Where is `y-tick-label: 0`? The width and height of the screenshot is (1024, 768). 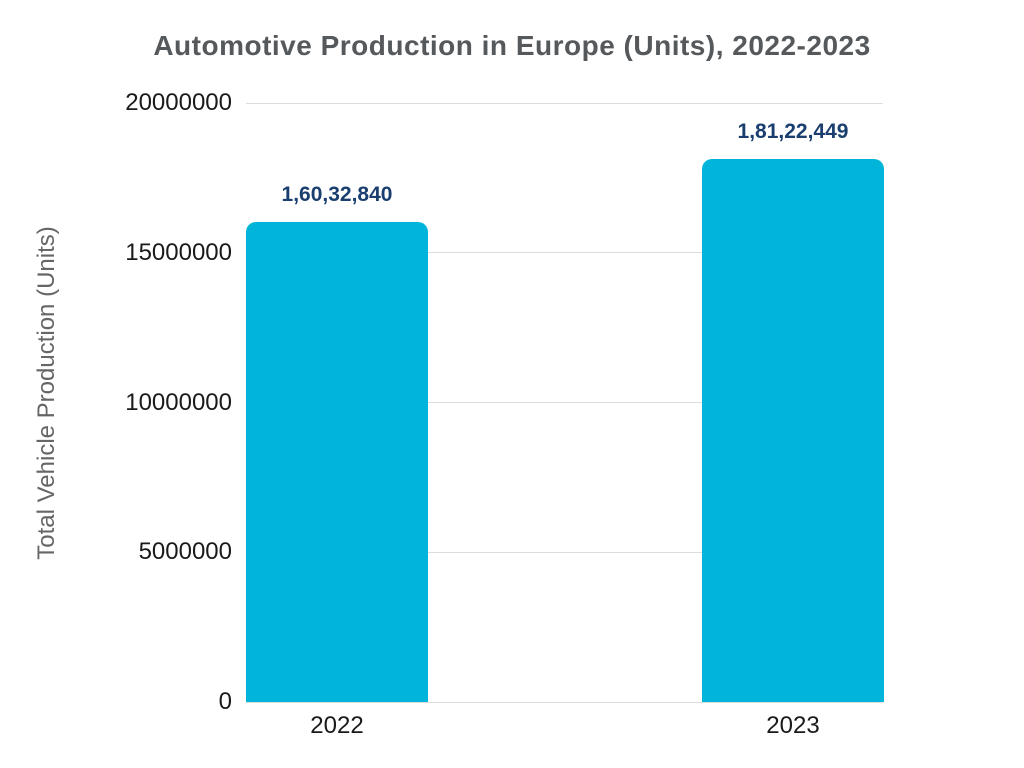
y-tick-label: 0 is located at coordinates (225, 701).